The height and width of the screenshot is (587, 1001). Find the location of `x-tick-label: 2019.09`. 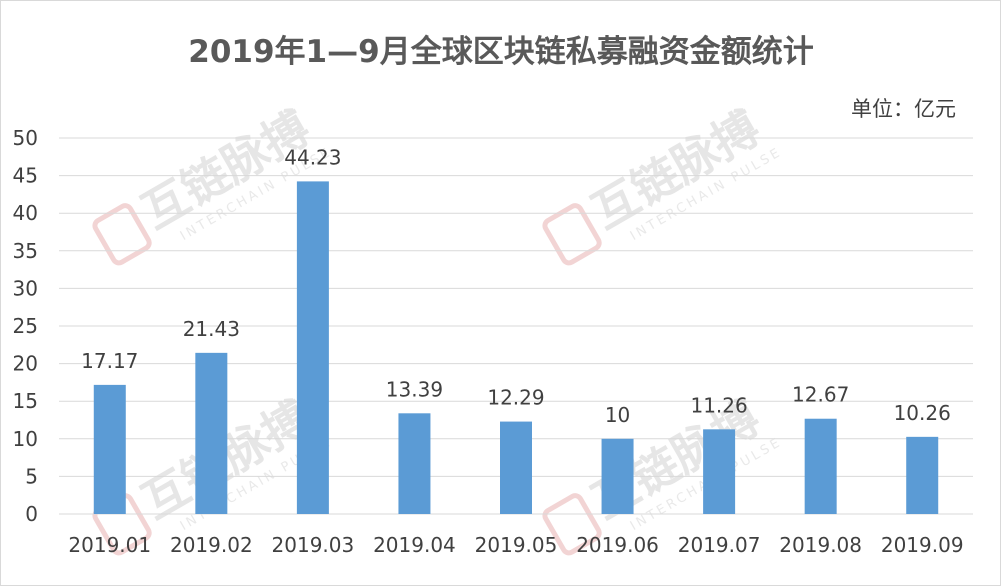

x-tick-label: 2019.09 is located at coordinates (922, 545).